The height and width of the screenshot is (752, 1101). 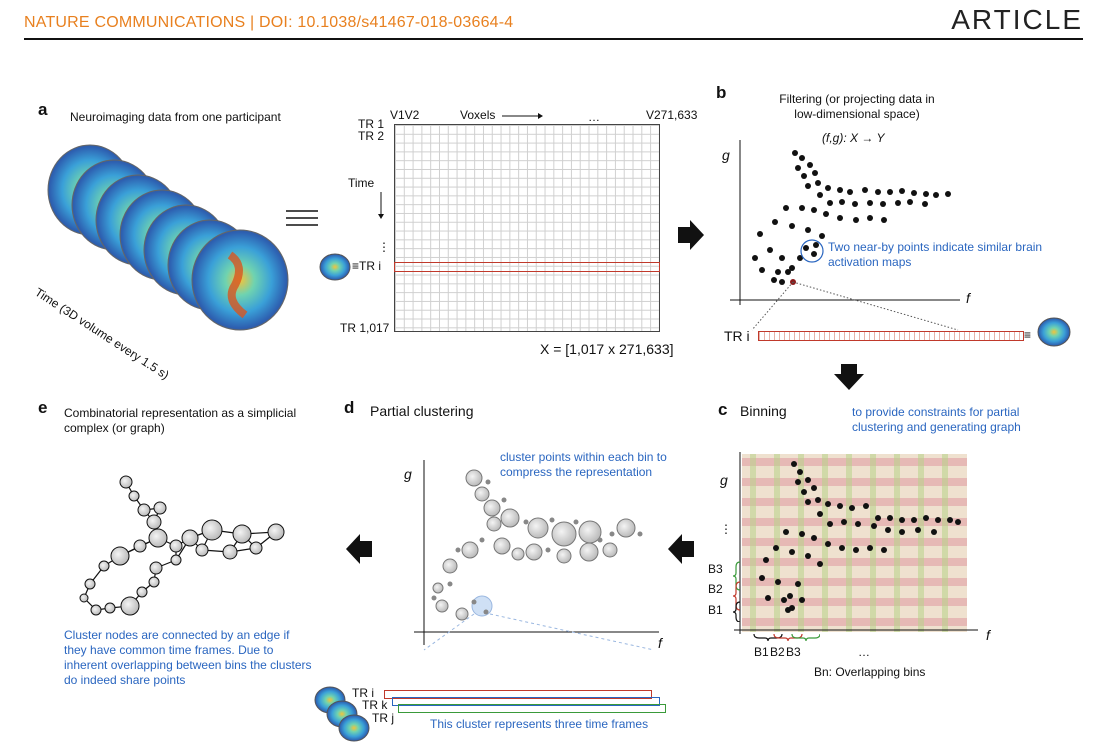 I want to click on bar-tri, so click(x=518, y=694).